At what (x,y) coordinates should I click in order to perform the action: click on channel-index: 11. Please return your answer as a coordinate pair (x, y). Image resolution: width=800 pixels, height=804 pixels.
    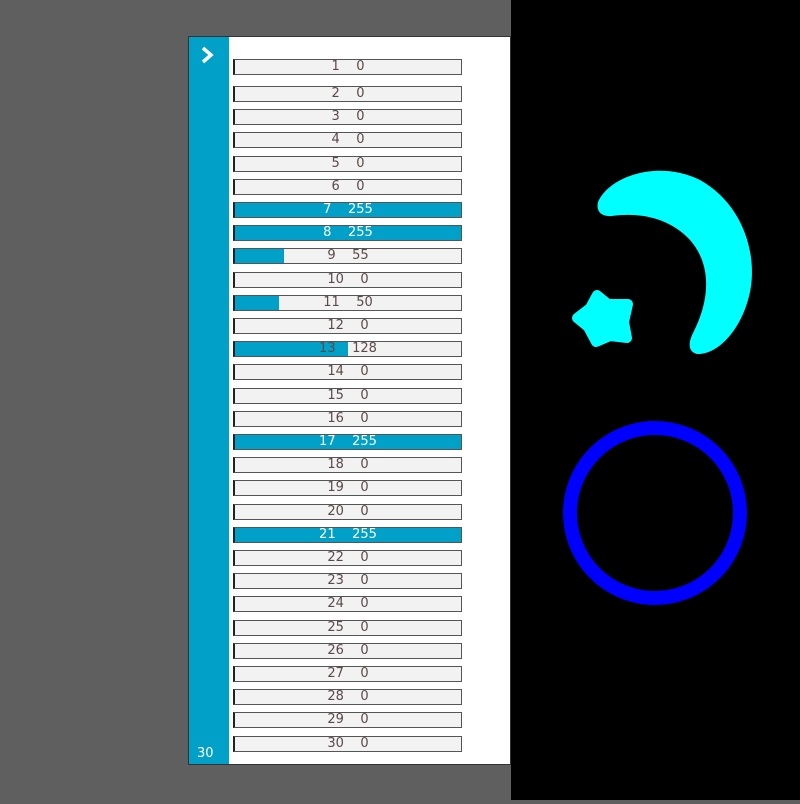
    Looking at the image, I should click on (331, 302).